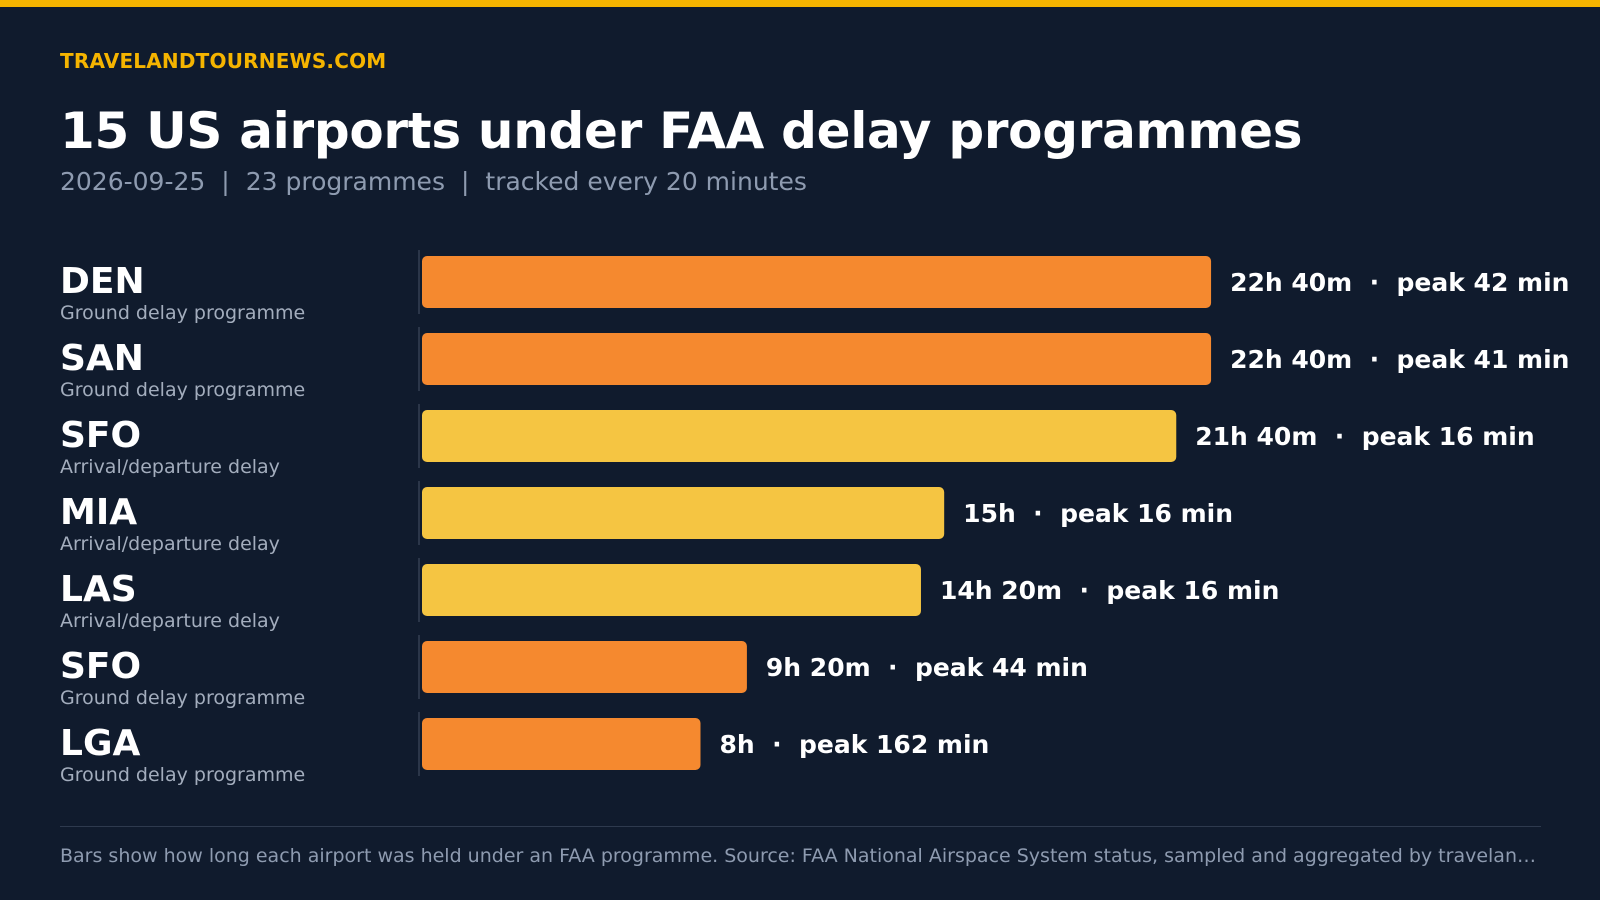  Describe the element at coordinates (683, 513) in the screenshot. I see `bar-mia` at that location.